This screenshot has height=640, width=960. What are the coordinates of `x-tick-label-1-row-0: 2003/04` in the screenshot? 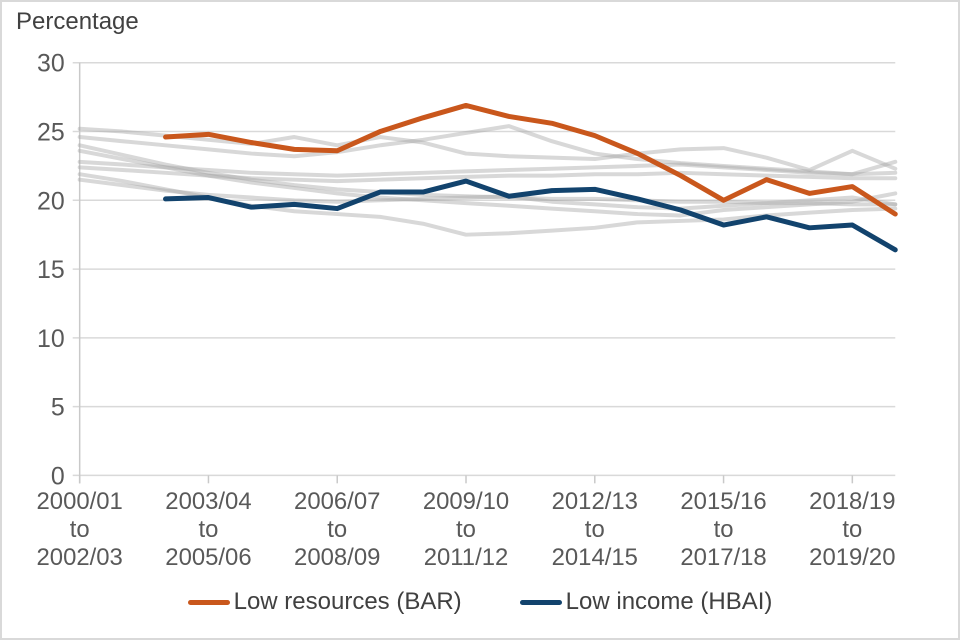 It's located at (208, 501).